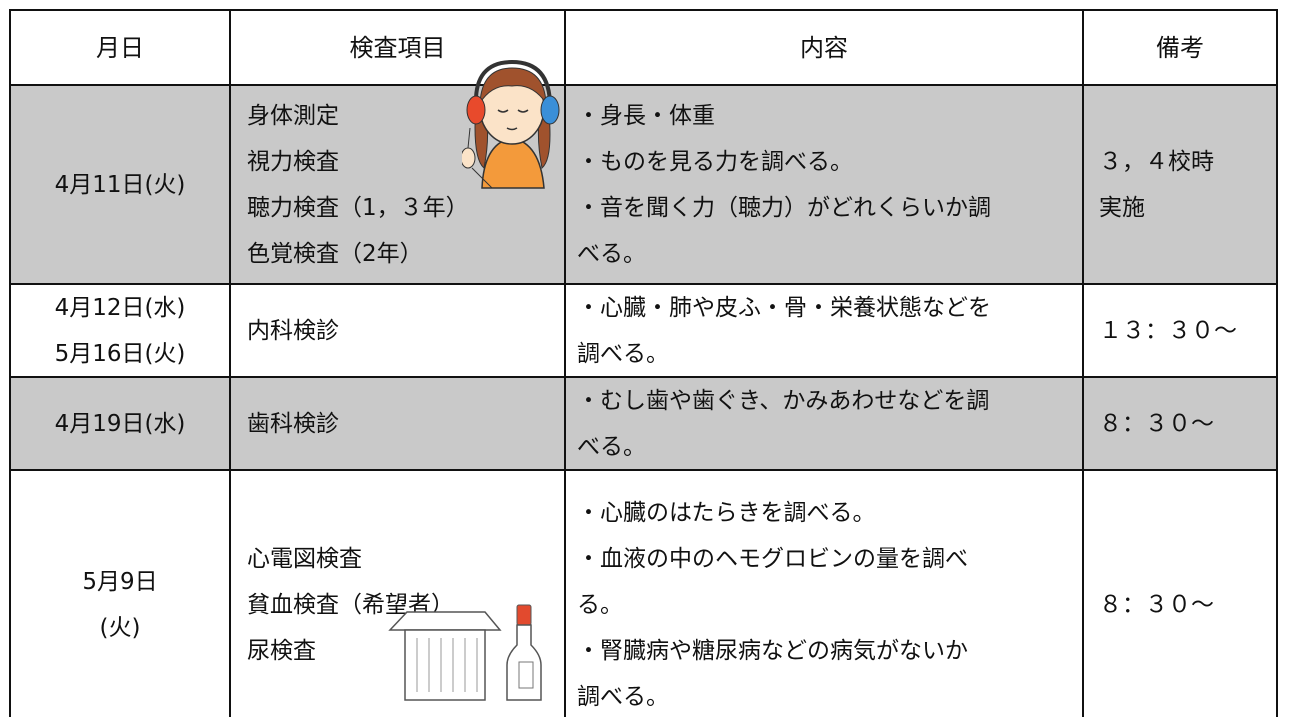 The width and height of the screenshot is (1309, 717). I want to click on cell-text: 尿検査, so click(281, 651).